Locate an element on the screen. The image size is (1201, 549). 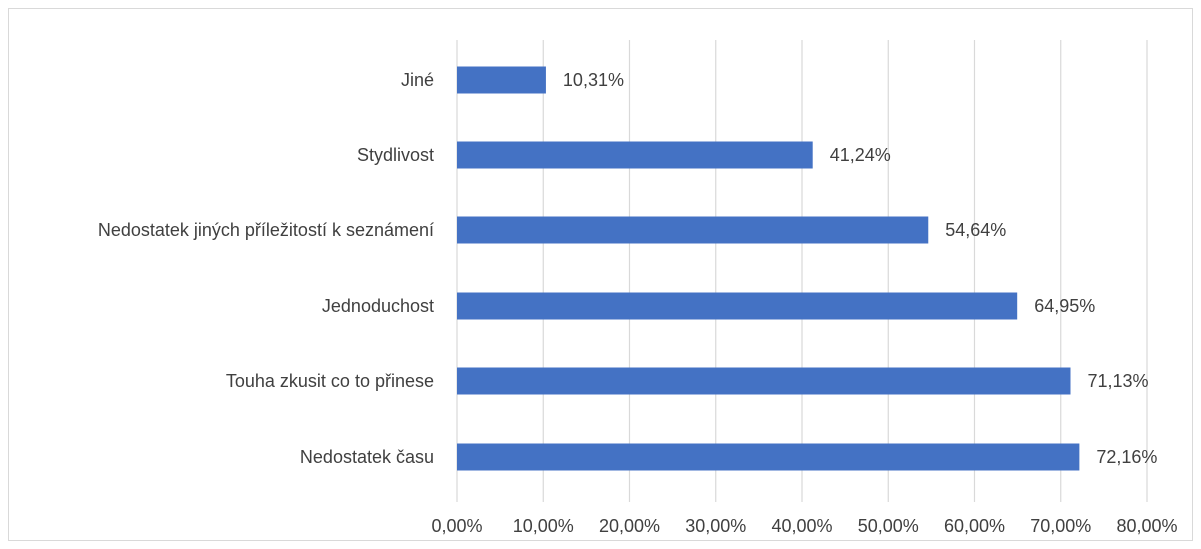
x-tick-label: 20,00% is located at coordinates (629, 526).